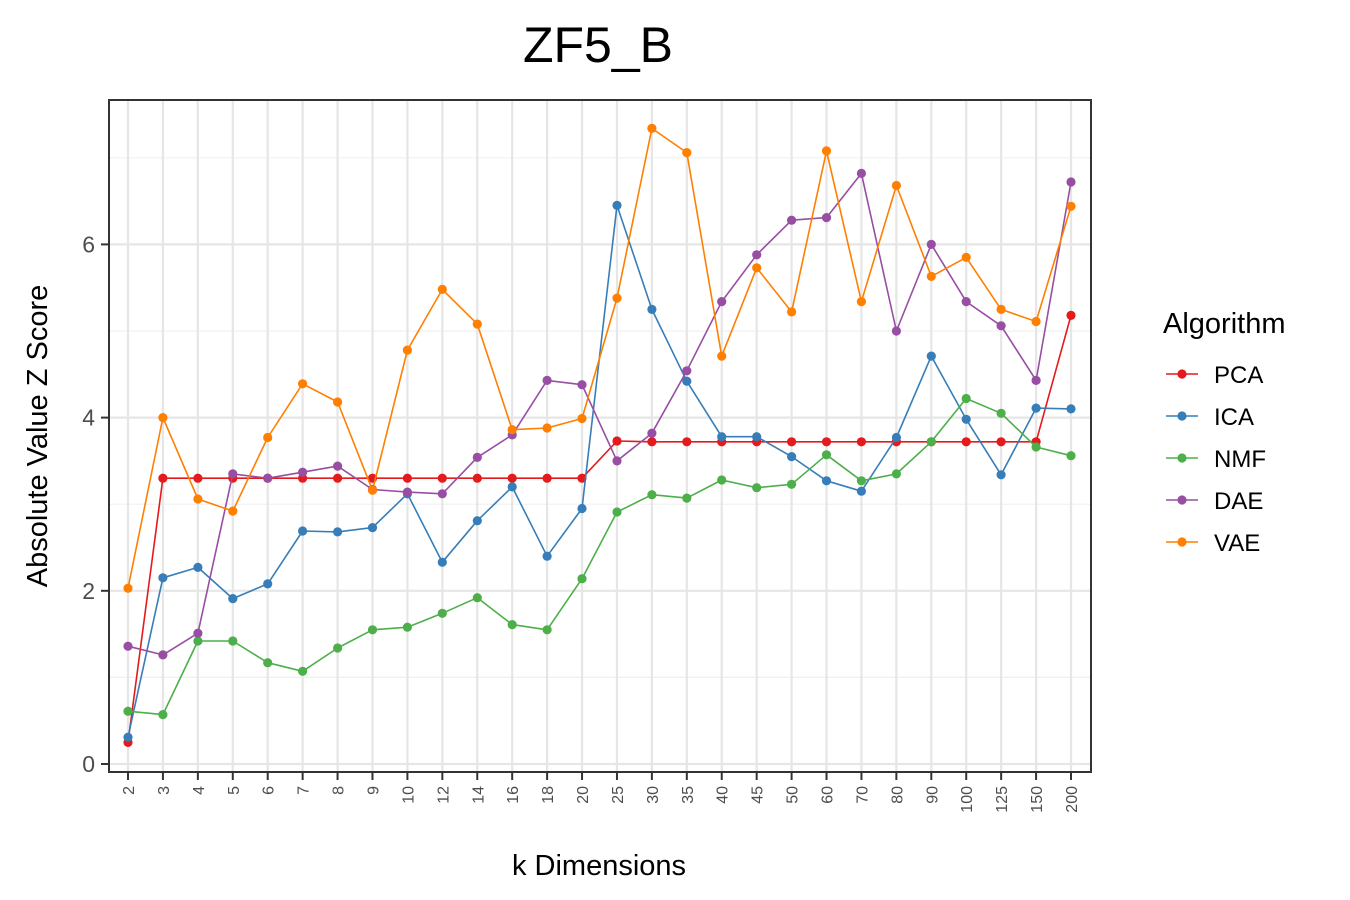 The width and height of the screenshot is (1350, 900). I want to click on x-tick-label: 9, so click(373, 790).